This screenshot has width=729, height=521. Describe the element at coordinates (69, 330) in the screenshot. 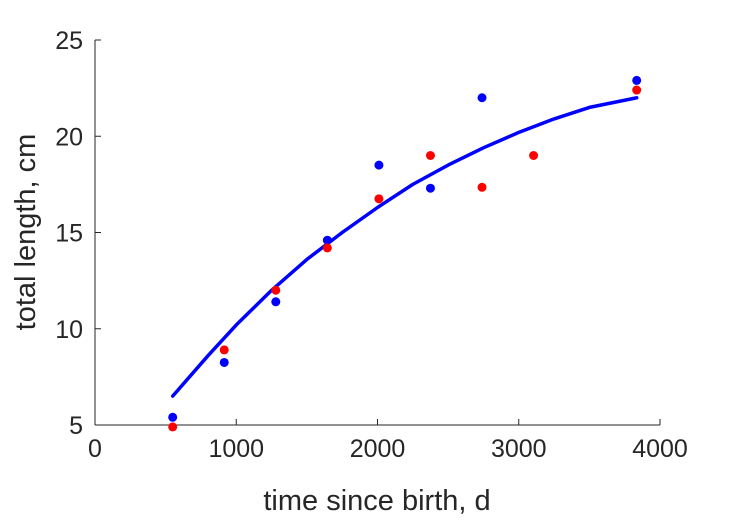

I see `y-tick-label: 10` at that location.